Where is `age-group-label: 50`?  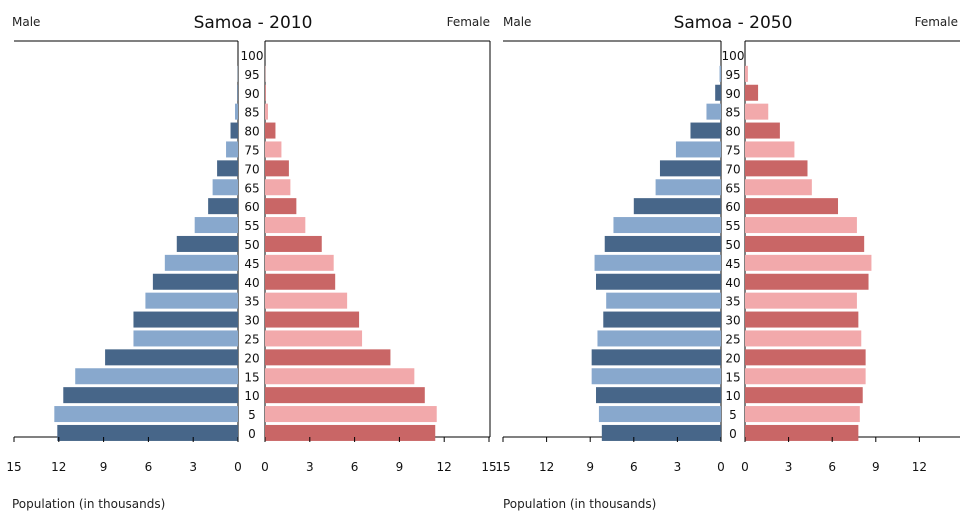 age-group-label: 50 is located at coordinates (251, 245).